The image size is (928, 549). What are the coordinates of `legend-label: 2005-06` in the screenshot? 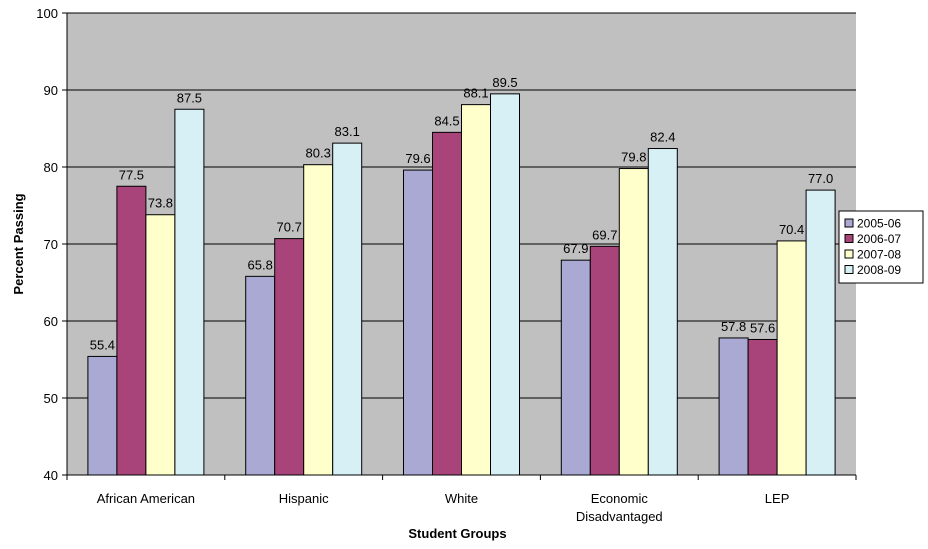 It's located at (879, 224).